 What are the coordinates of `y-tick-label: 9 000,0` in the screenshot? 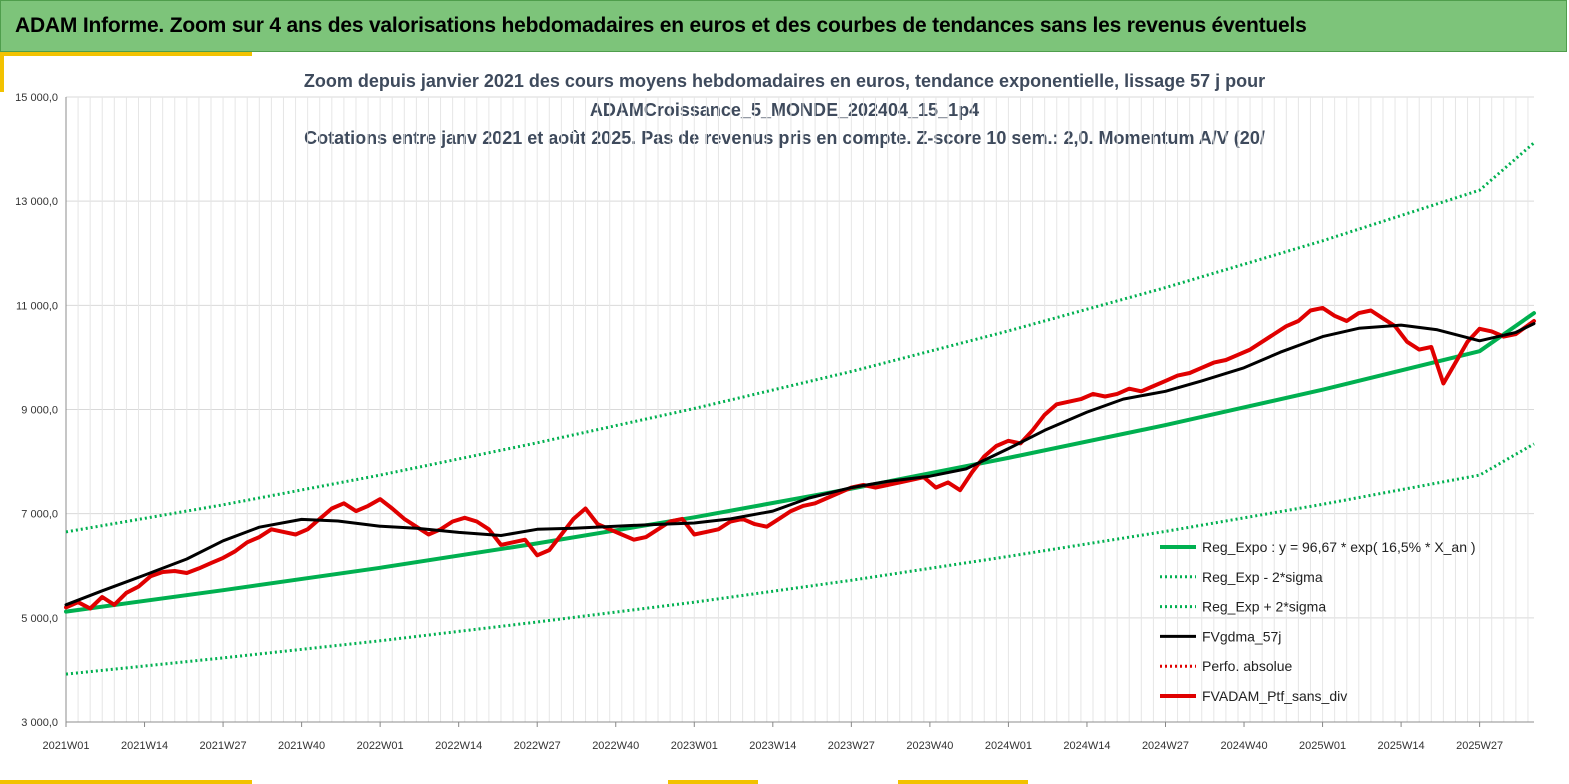 It's located at (39, 411).